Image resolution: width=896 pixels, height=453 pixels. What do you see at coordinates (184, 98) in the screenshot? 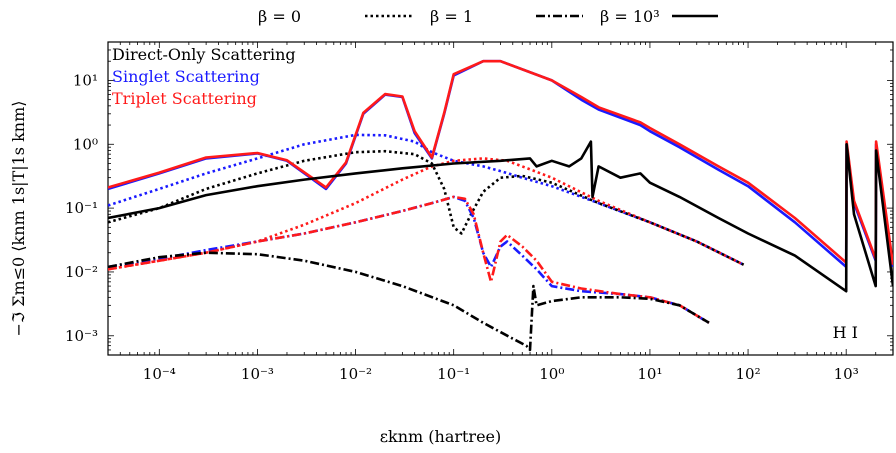
I see `color-legend-label: Triplet Scattering` at bounding box center [184, 98].